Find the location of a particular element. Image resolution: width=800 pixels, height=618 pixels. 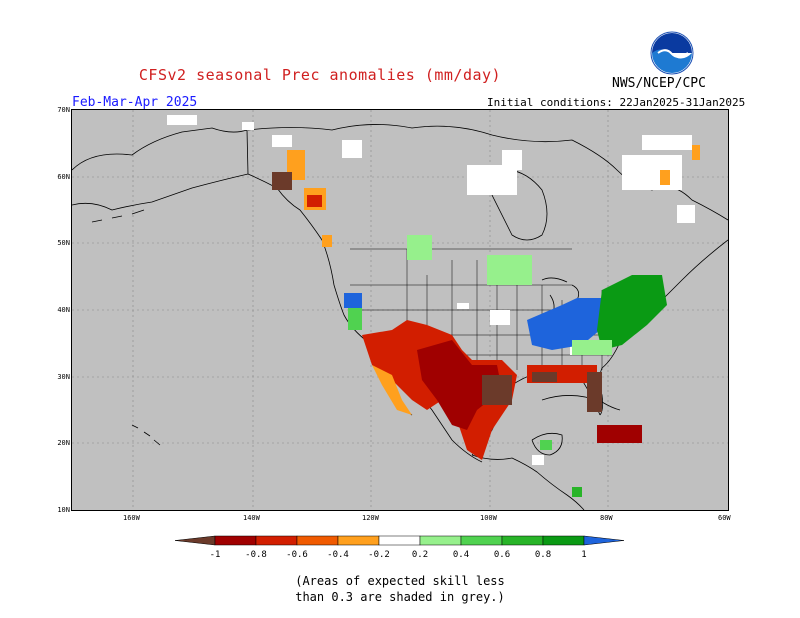

lat-label-40n: 40N is located at coordinates (63, 310).